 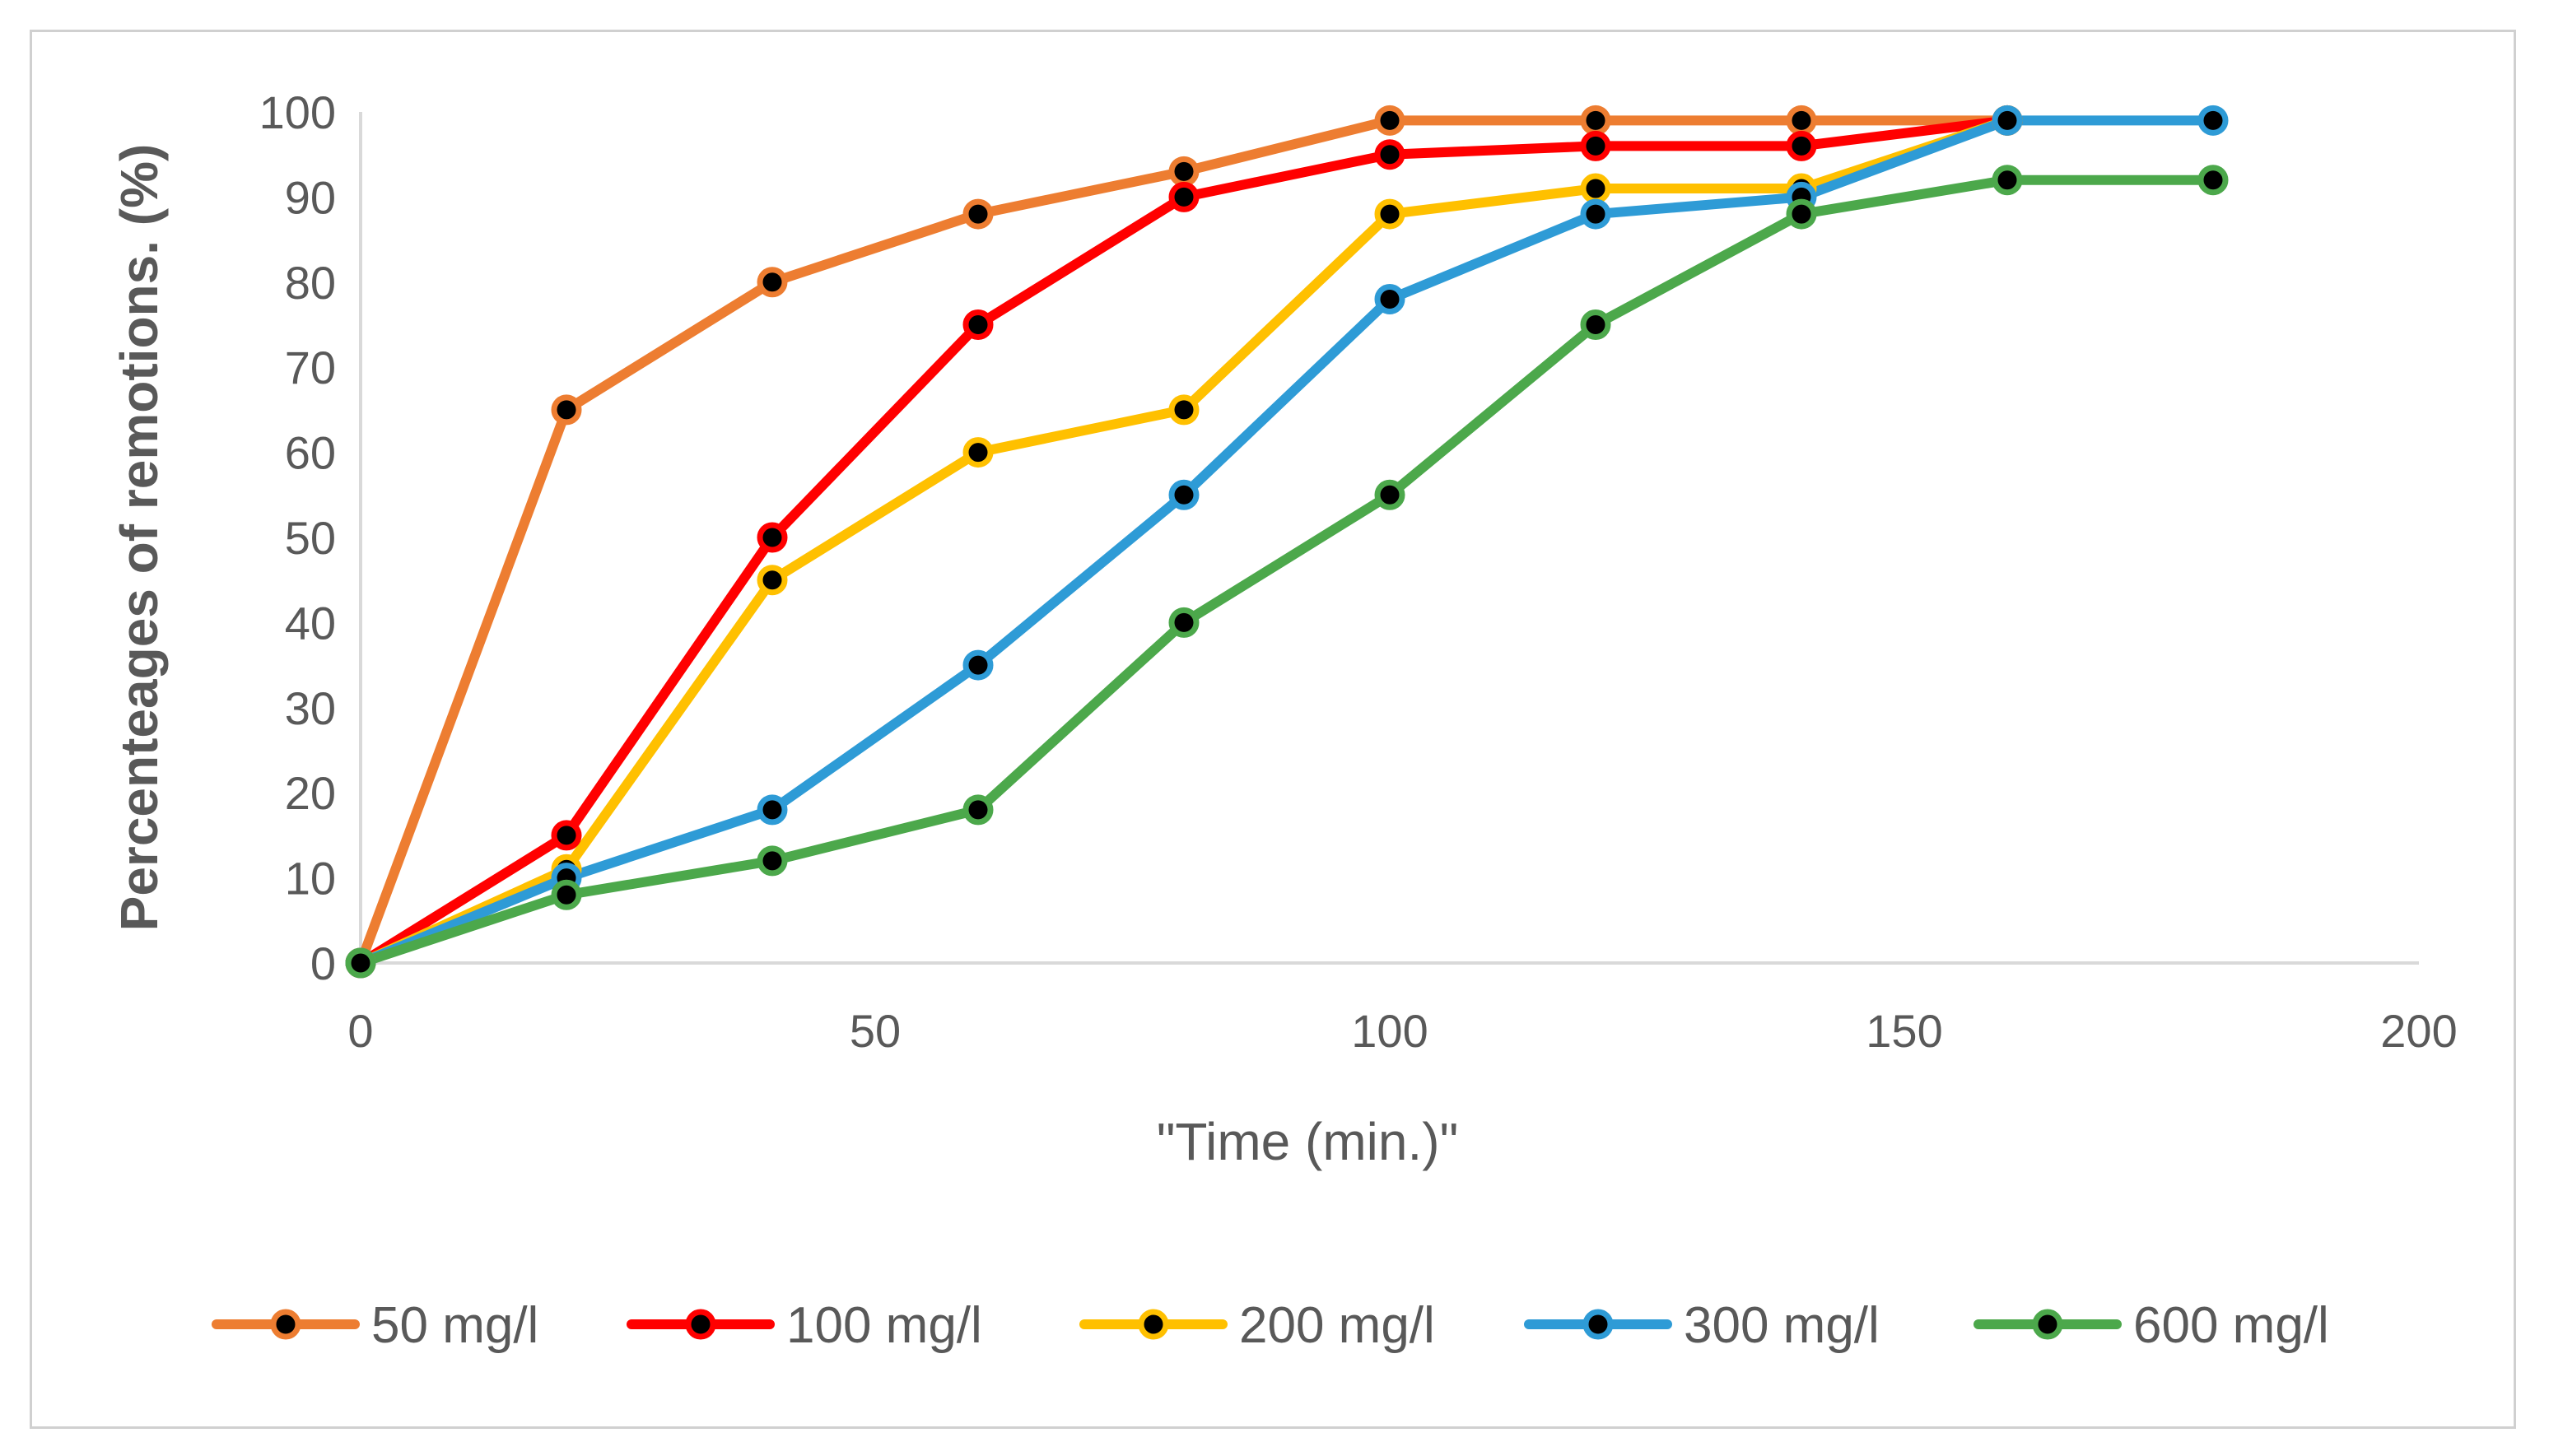 What do you see at coordinates (1337, 1325) in the screenshot?
I see `legend-label: 200 mg/l` at bounding box center [1337, 1325].